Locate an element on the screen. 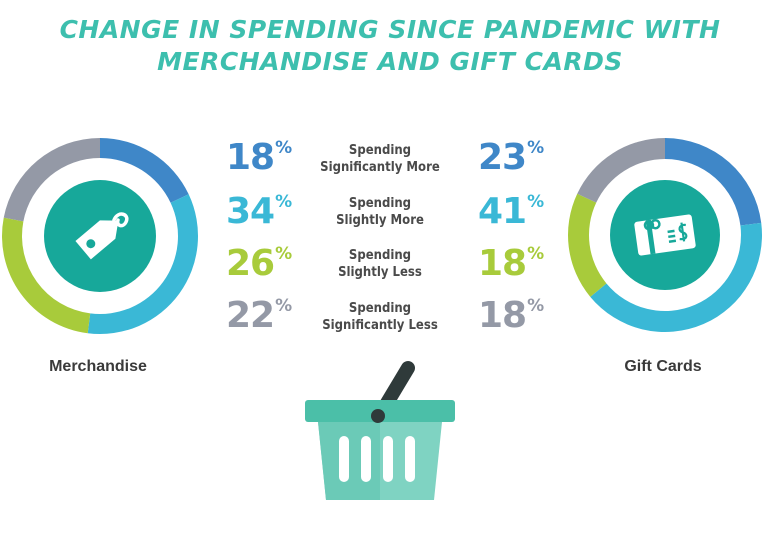 Image resolution: width=780 pixels, height=546 pixels. gift-cards-slice-significantly-less is located at coordinates (621, 170).